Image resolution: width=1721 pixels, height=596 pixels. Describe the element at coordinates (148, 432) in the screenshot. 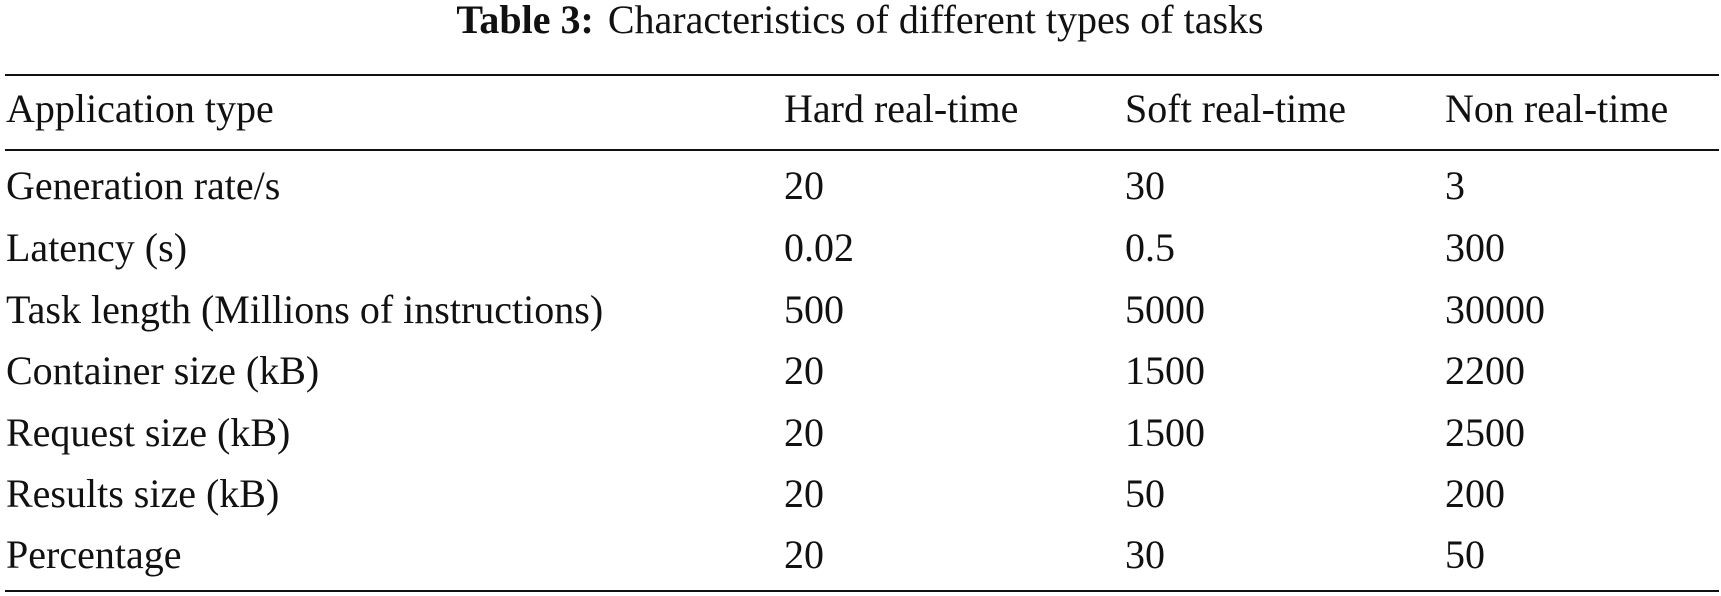

I see `row-label: Request size (kB)` at that location.